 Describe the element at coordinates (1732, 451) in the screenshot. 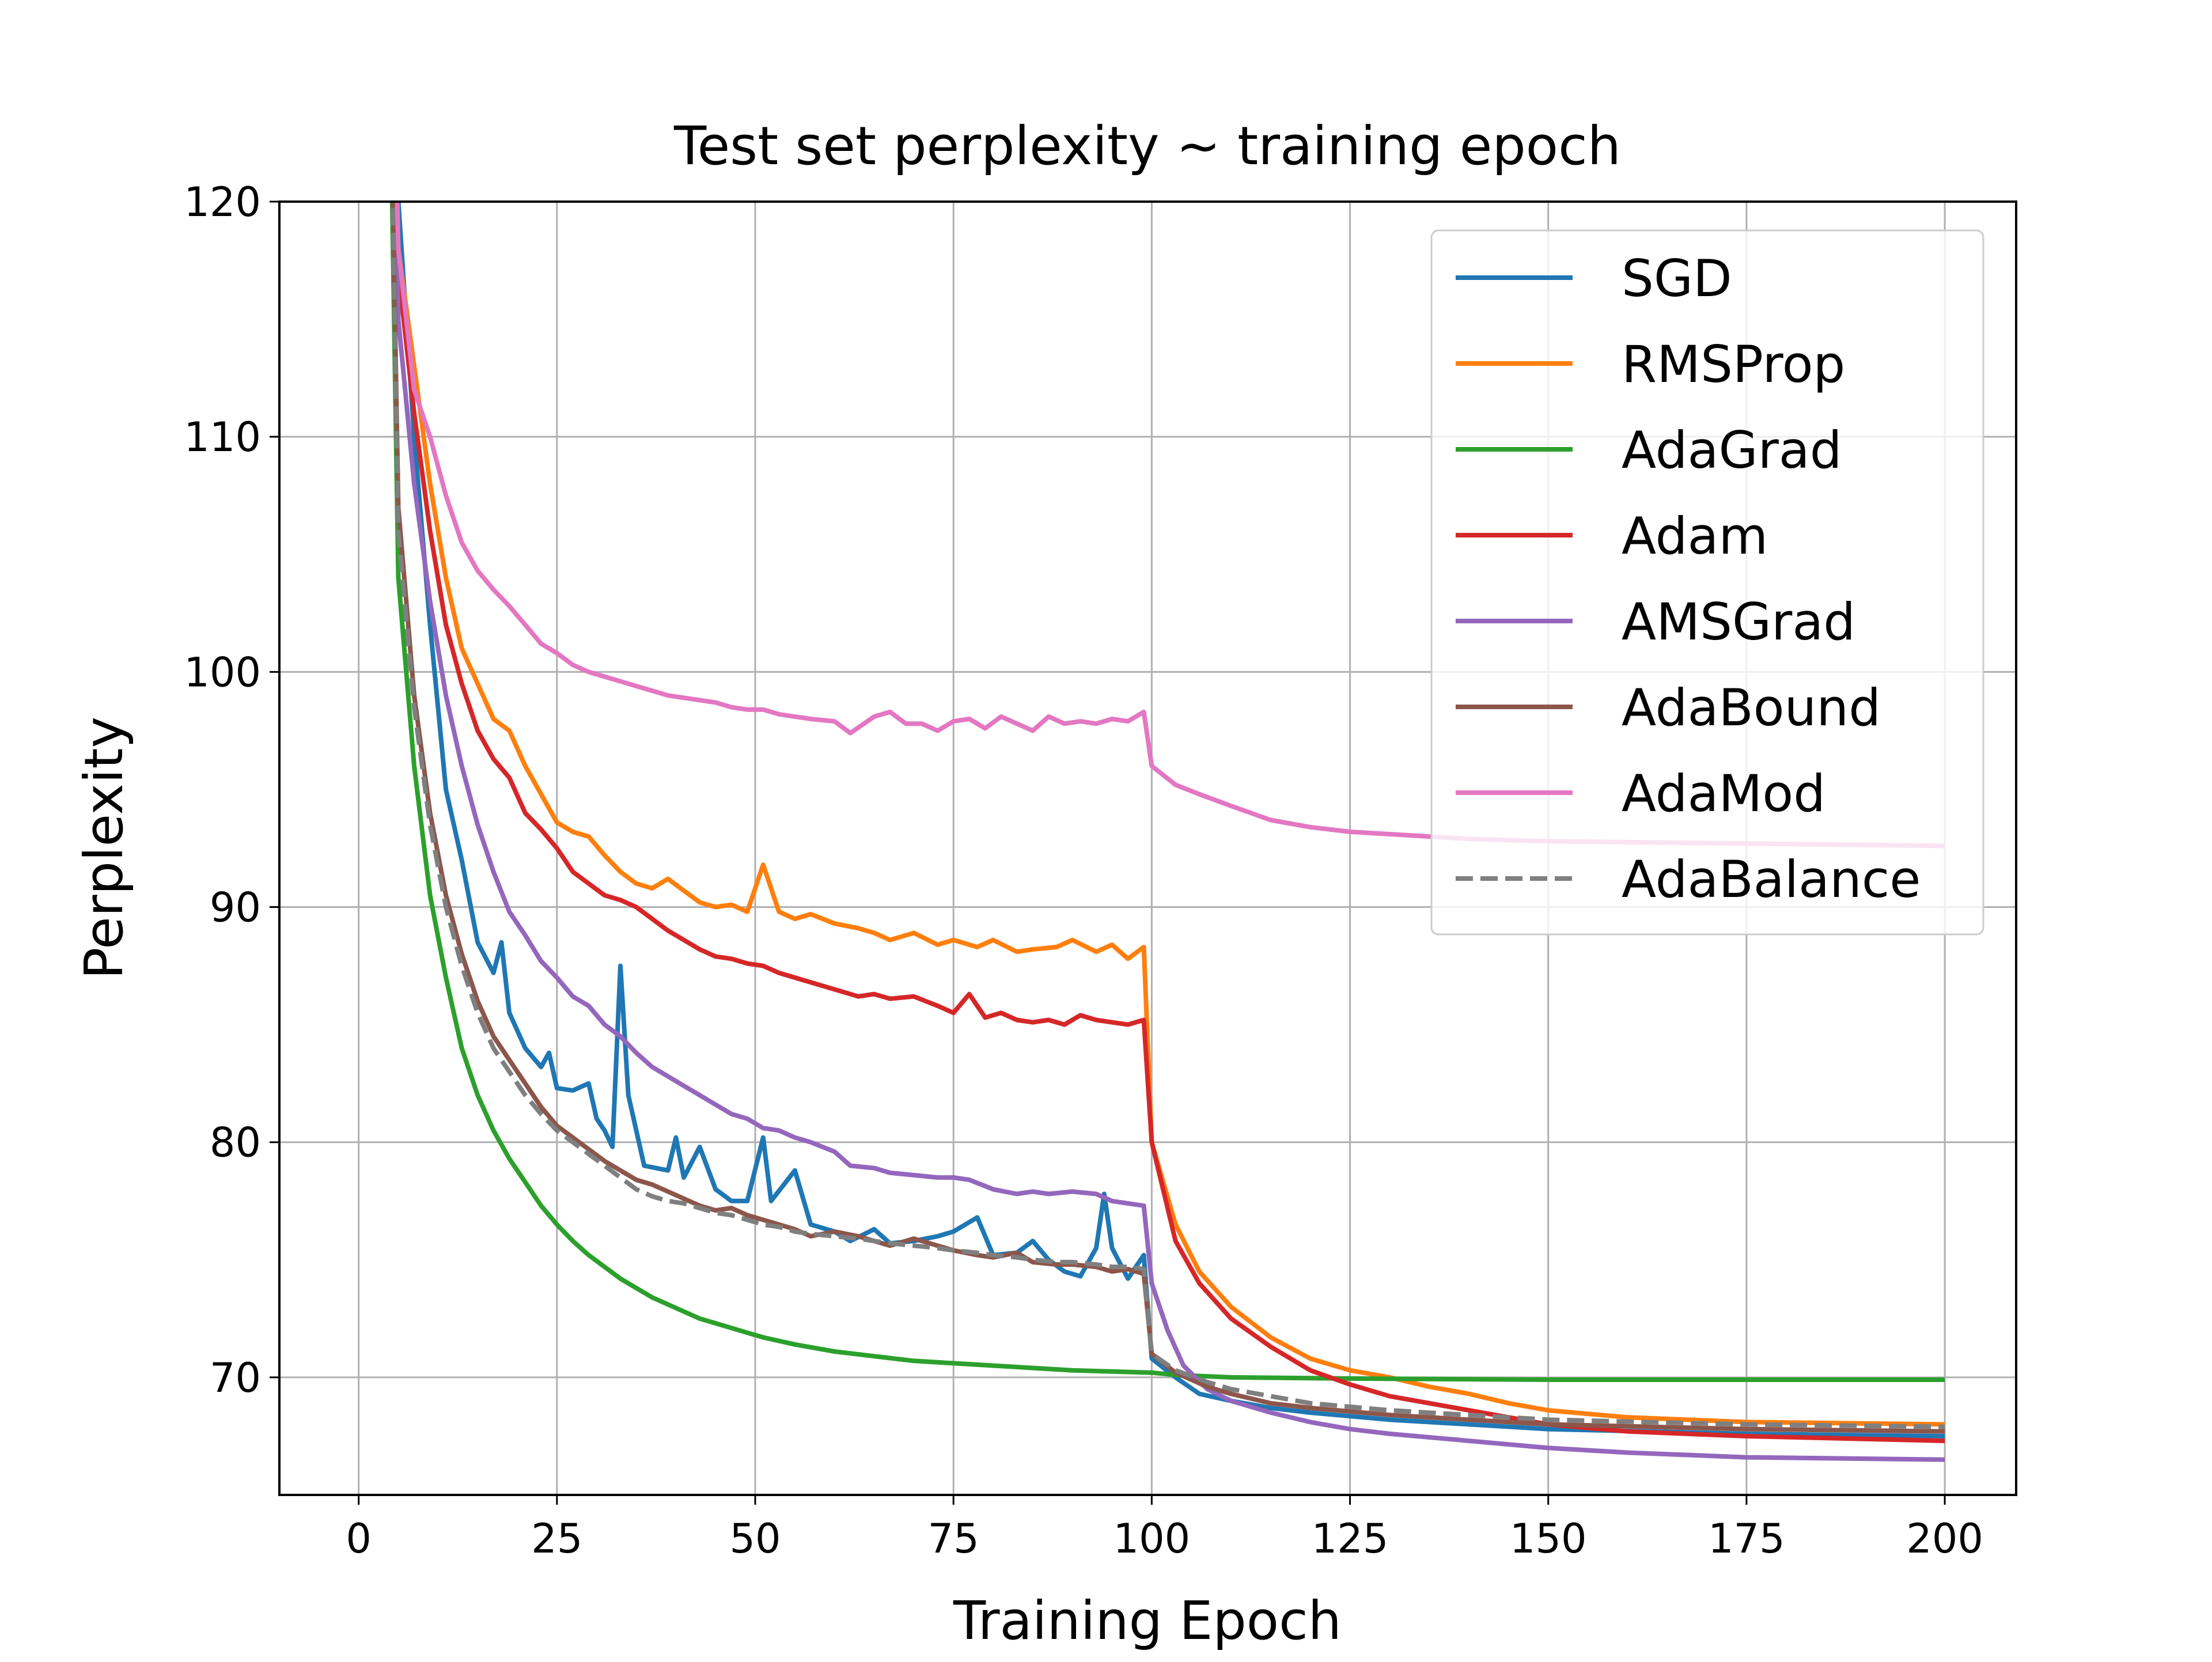

I see `legend-label: AdaGrad` at that location.